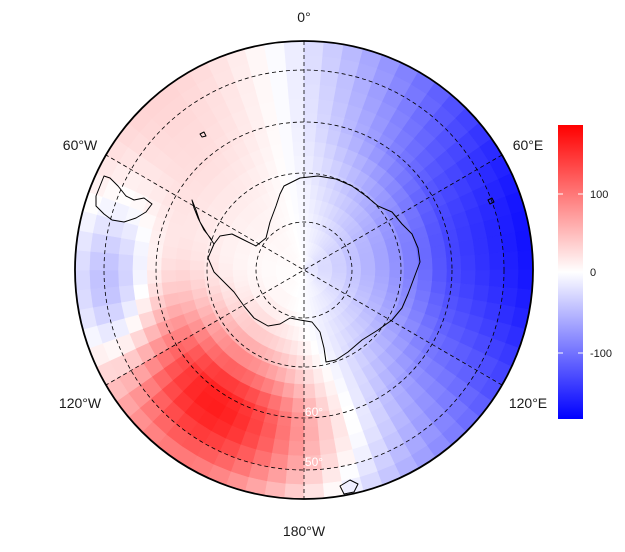  What do you see at coordinates (124, 199) in the screenshot?
I see `south-america-tip-coastline` at bounding box center [124, 199].